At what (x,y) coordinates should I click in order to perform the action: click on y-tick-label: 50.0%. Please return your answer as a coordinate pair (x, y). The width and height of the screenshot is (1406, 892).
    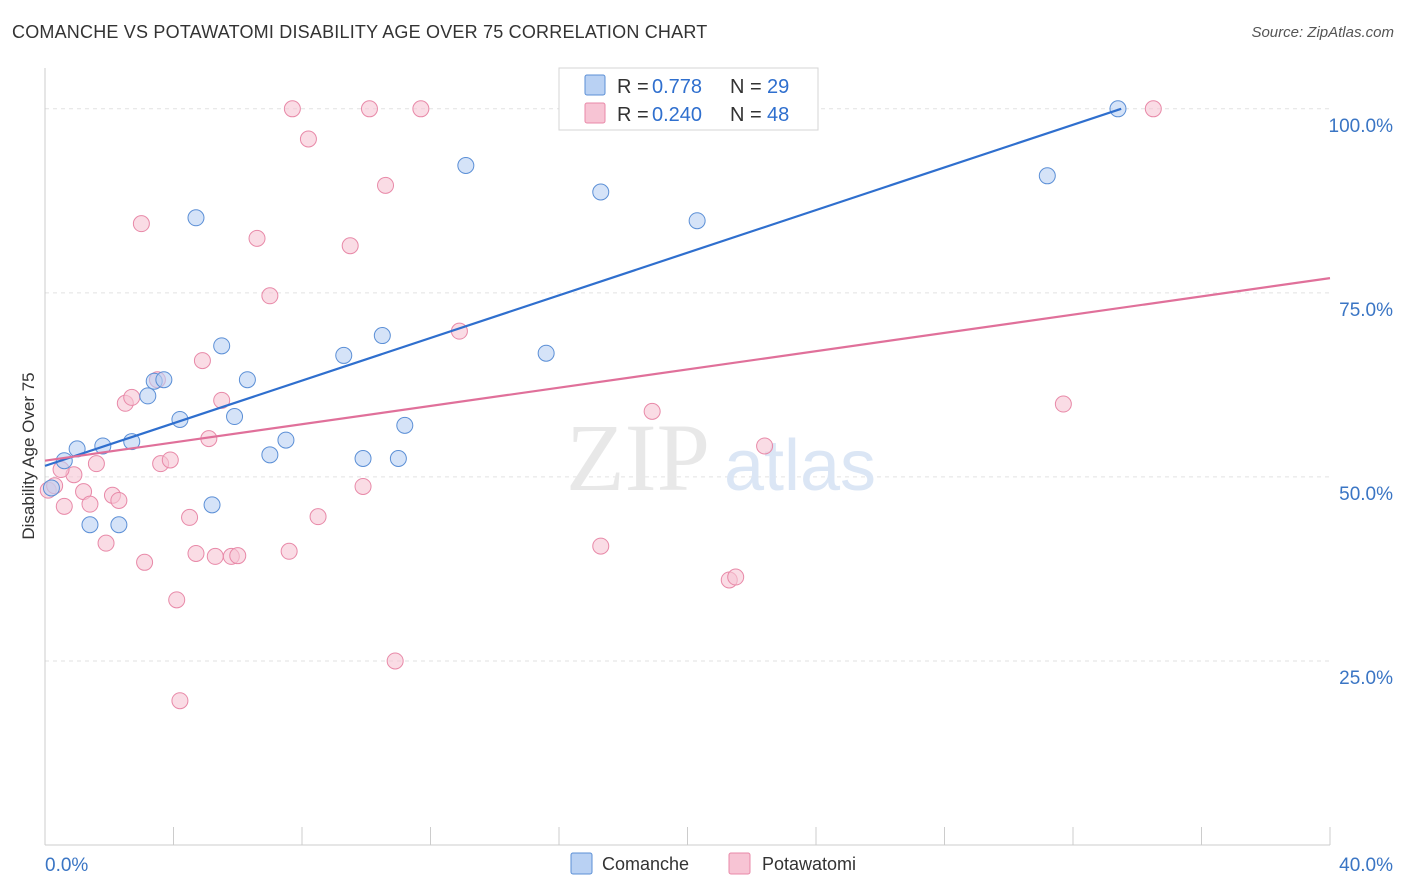
    Looking at the image, I should click on (1366, 494).